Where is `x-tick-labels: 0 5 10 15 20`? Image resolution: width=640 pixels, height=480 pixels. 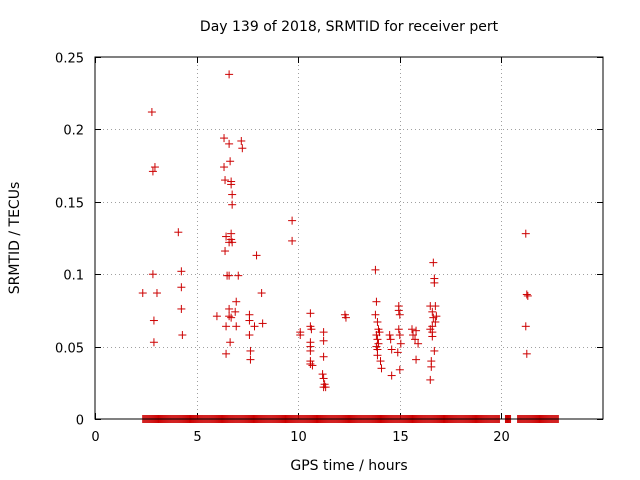
x-tick-labels: 0 5 10 15 20 is located at coordinates (300, 437).